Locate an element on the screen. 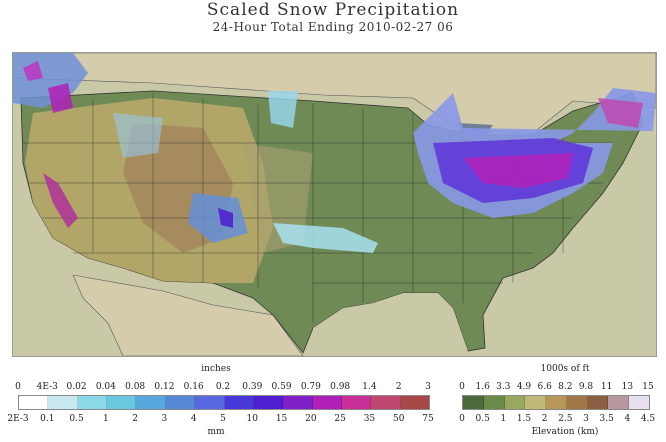 This screenshot has width=666, height=442. snow-new-england is located at coordinates (620, 113).